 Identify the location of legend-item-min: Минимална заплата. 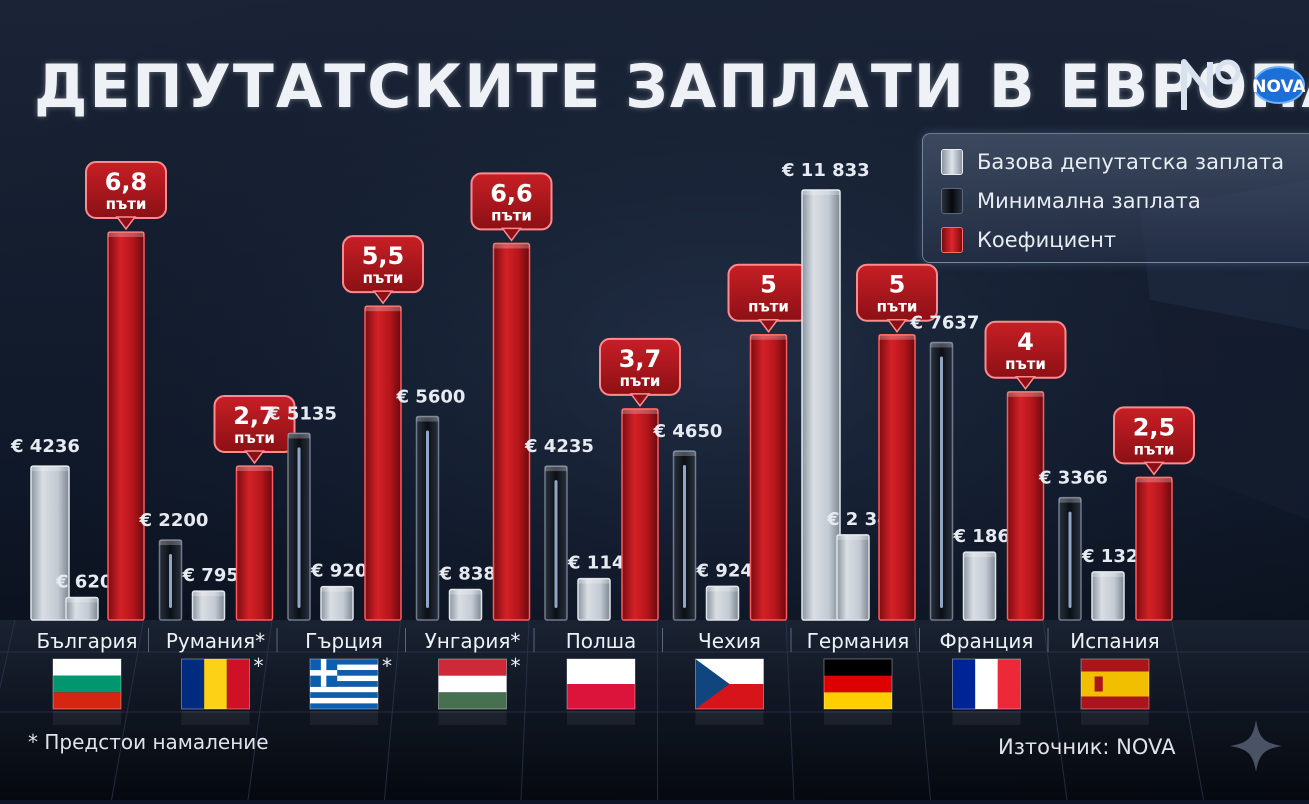
(1071, 201).